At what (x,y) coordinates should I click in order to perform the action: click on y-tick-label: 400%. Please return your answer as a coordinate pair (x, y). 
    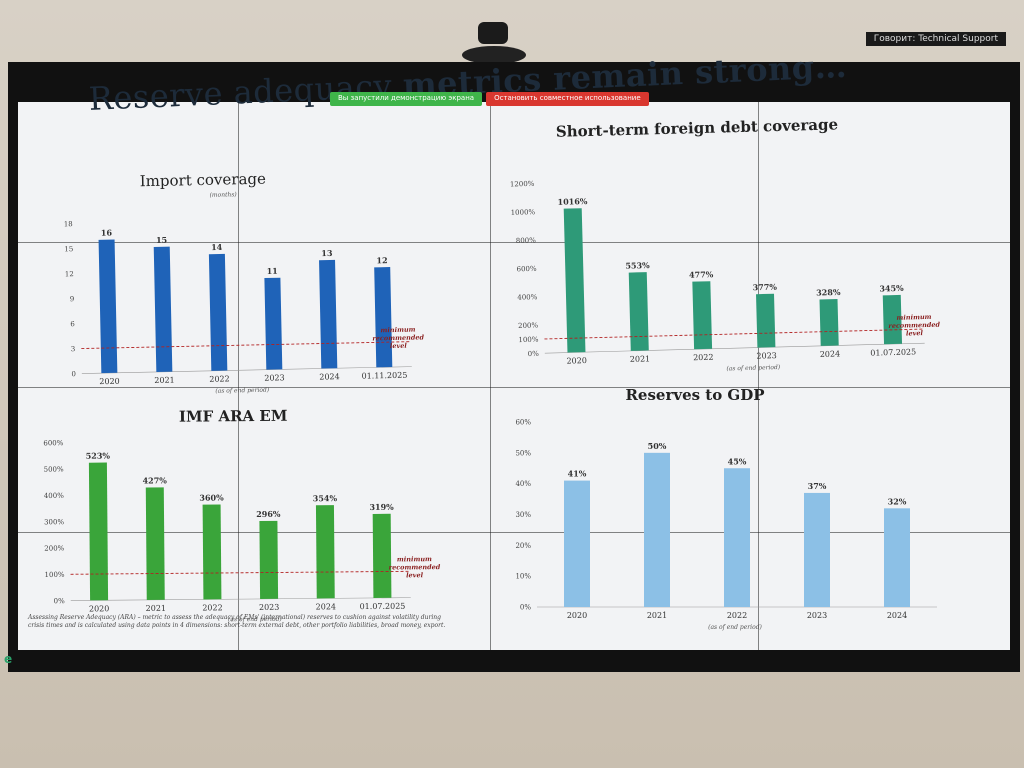
    Looking at the image, I should click on (54, 496).